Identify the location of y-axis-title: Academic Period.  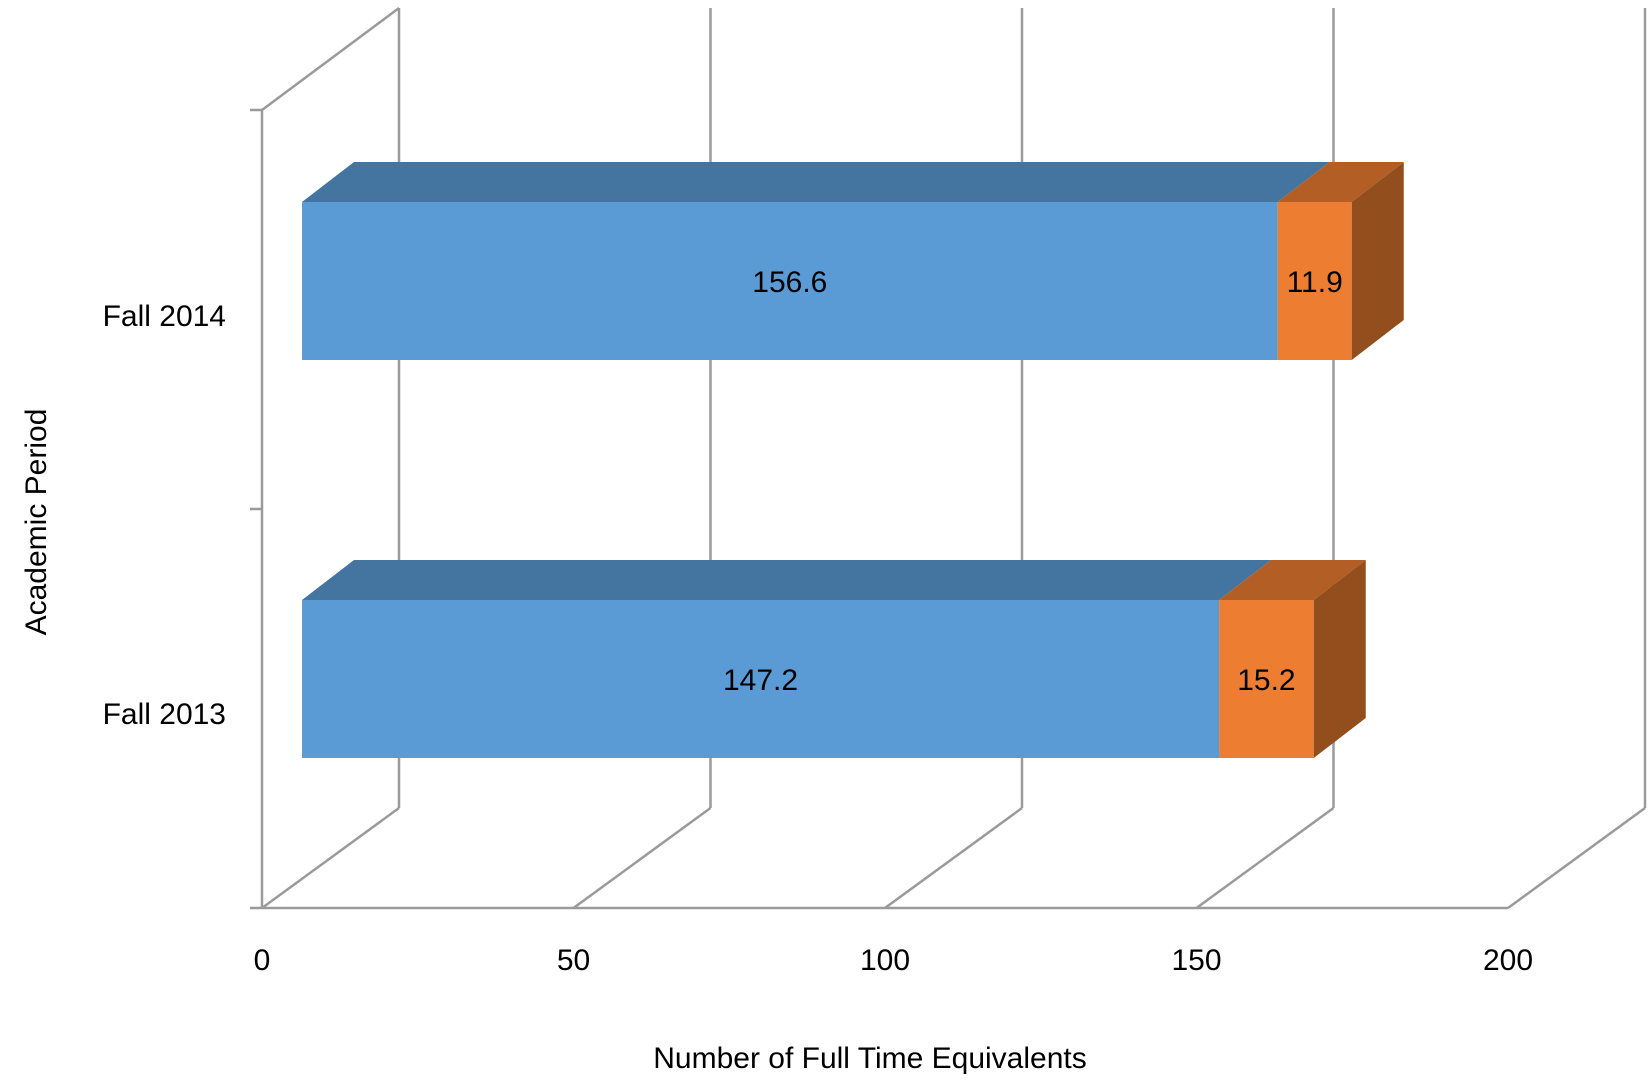
(36, 522).